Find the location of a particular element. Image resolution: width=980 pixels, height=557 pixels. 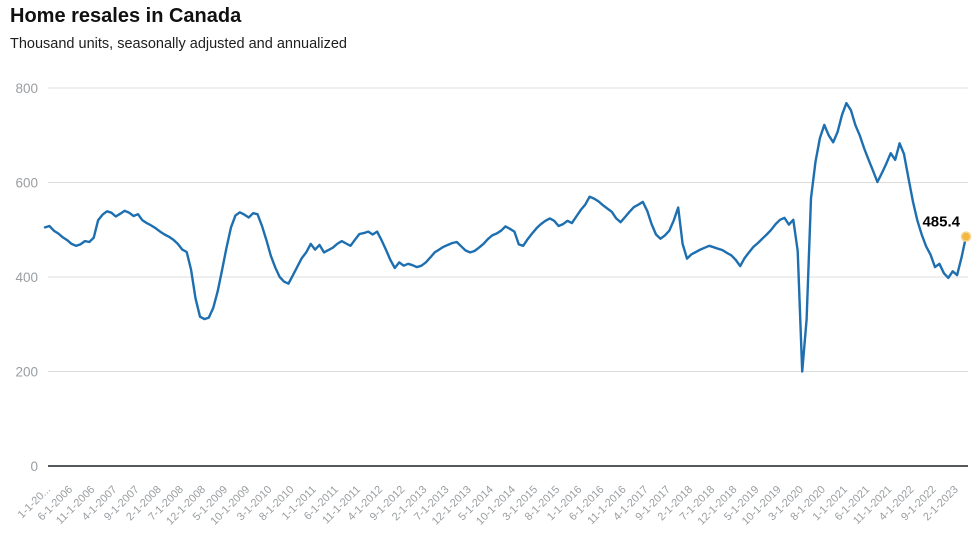

y-tick-label: 200 is located at coordinates (26, 372).